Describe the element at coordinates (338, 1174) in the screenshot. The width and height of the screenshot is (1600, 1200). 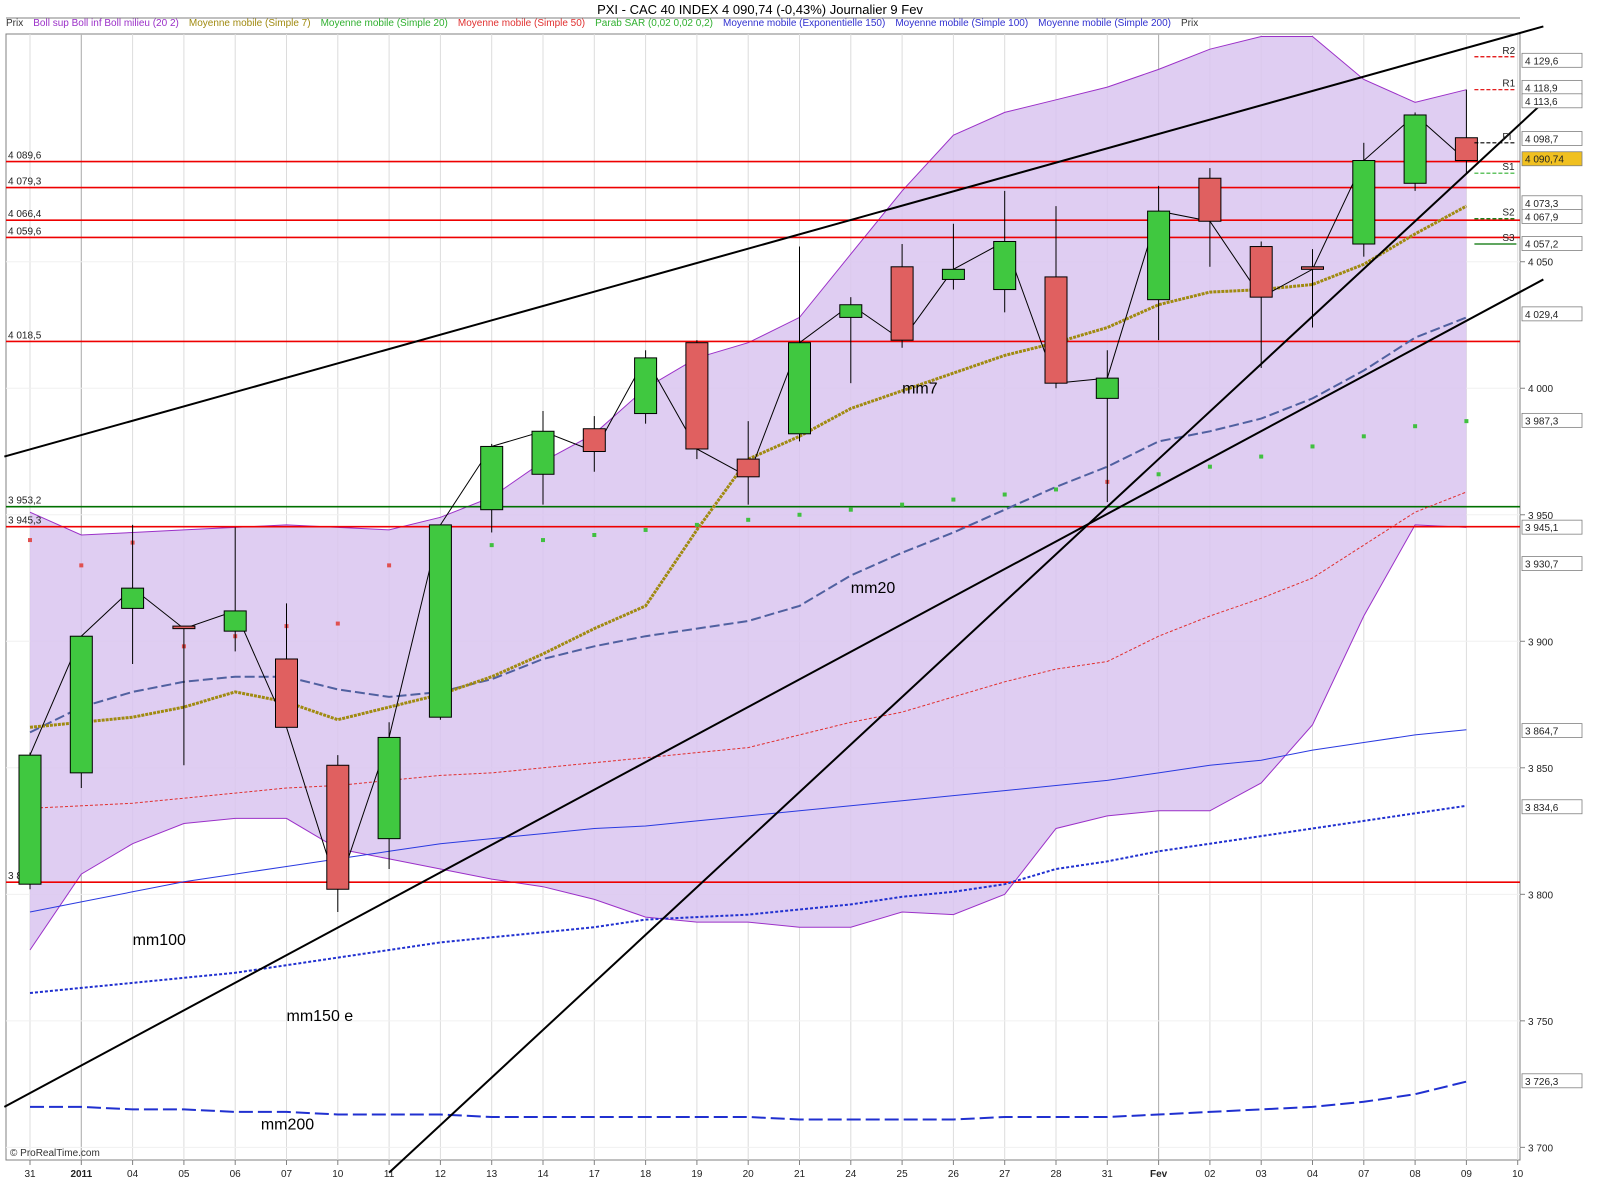
I see `x-tick-label: 10` at that location.